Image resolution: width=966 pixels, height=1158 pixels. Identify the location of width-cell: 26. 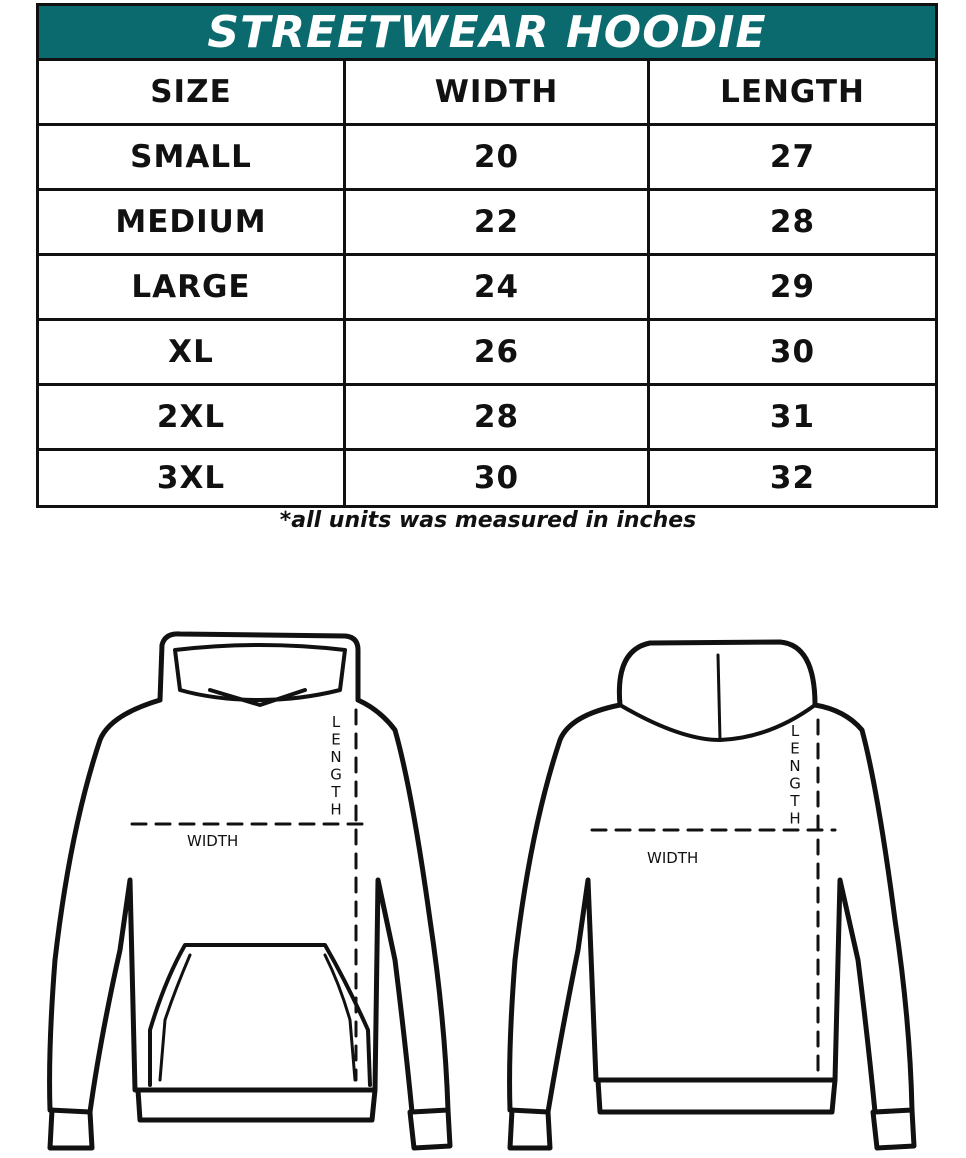
(498, 352).